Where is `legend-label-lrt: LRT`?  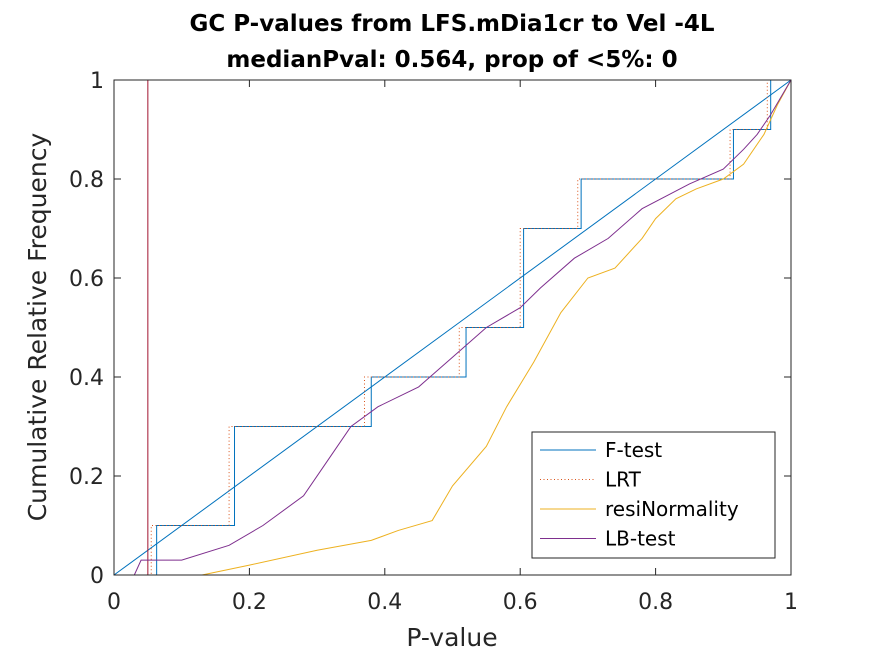
legend-label-lrt: LRT is located at coordinates (623, 480).